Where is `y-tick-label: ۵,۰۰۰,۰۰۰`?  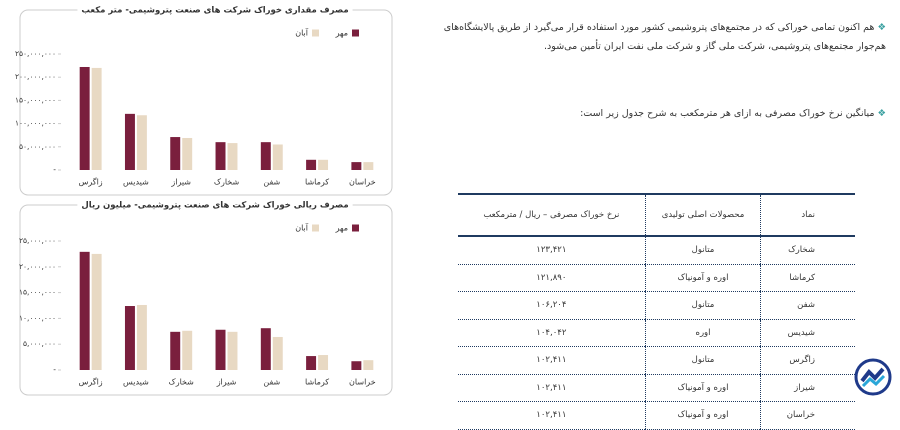 y-tick-label: ۵,۰۰۰,۰۰۰ is located at coordinates (39, 343).